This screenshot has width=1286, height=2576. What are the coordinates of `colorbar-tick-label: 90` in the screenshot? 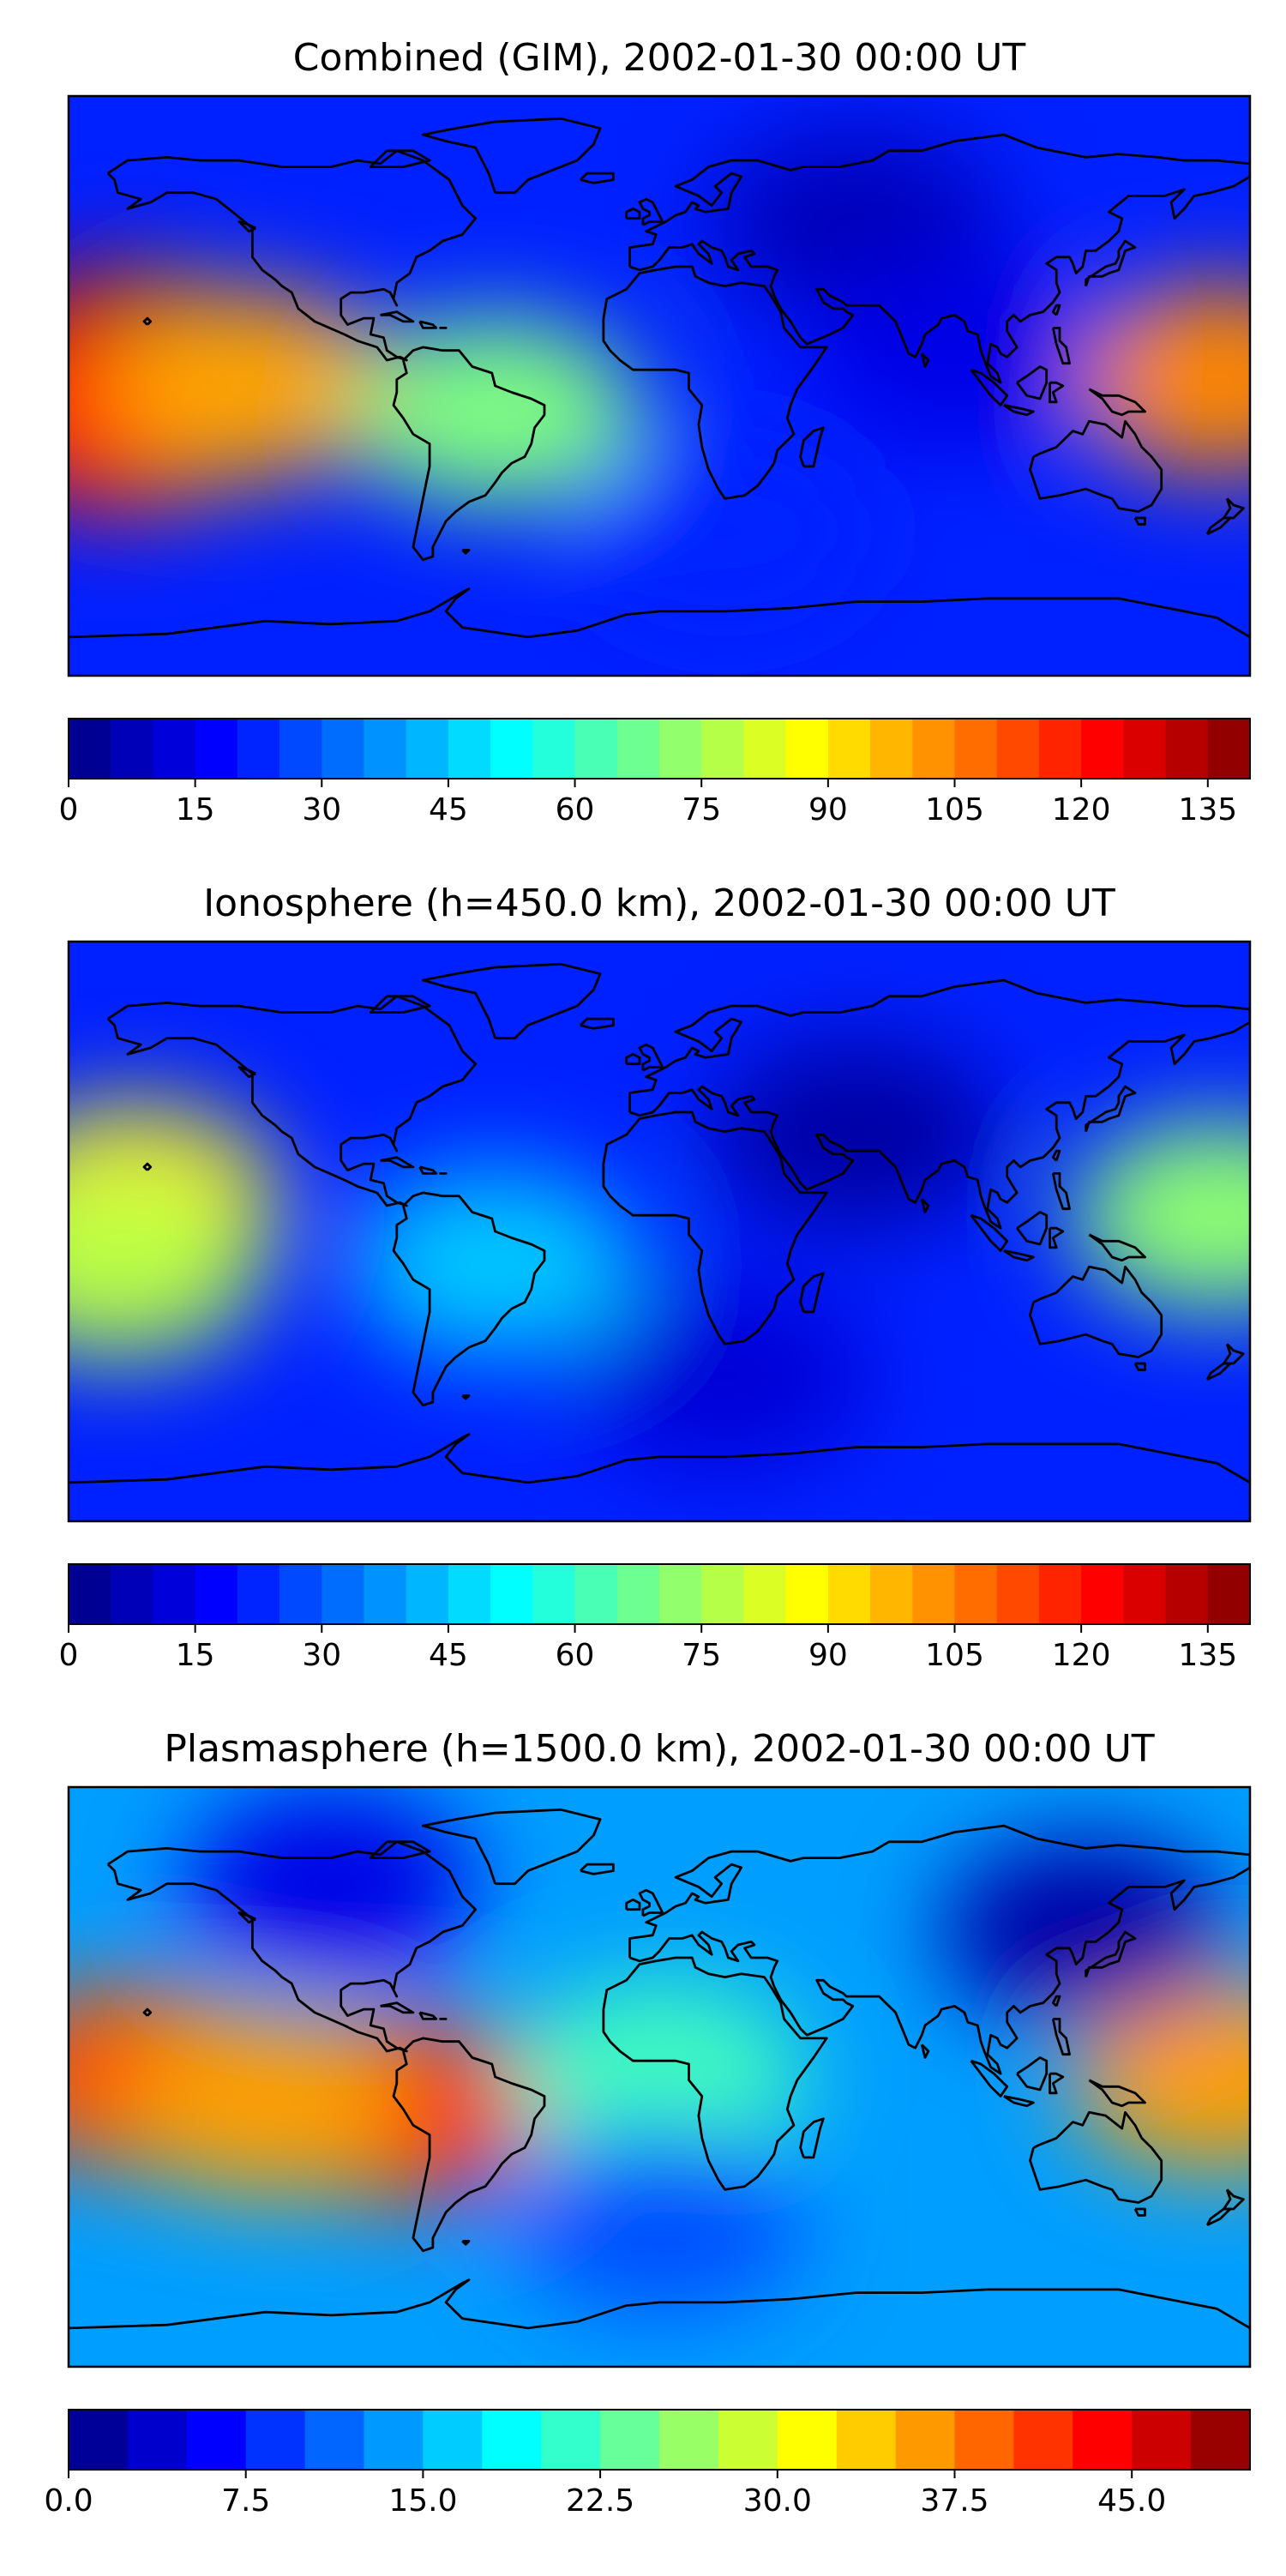 It's located at (828, 810).